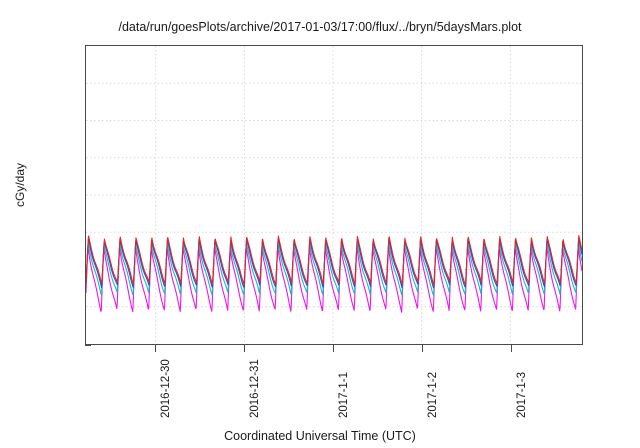 The width and height of the screenshot is (640, 448). Describe the element at coordinates (166, 388) in the screenshot. I see `x-axis-tick-label: 2016-12-30` at that location.